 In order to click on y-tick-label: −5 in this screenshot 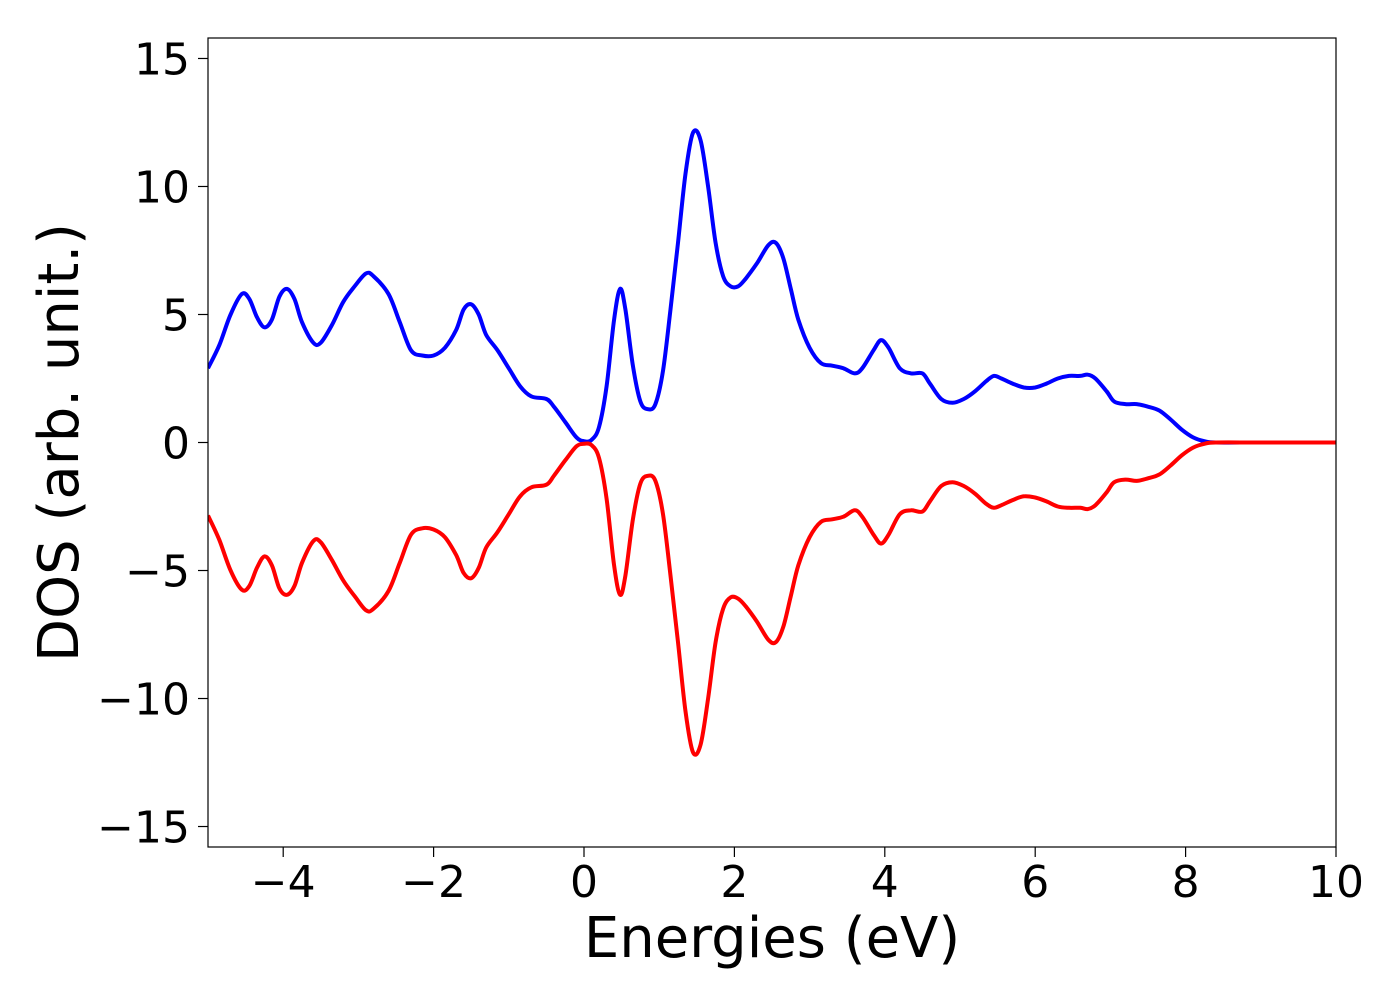, I will do `click(157, 572)`.